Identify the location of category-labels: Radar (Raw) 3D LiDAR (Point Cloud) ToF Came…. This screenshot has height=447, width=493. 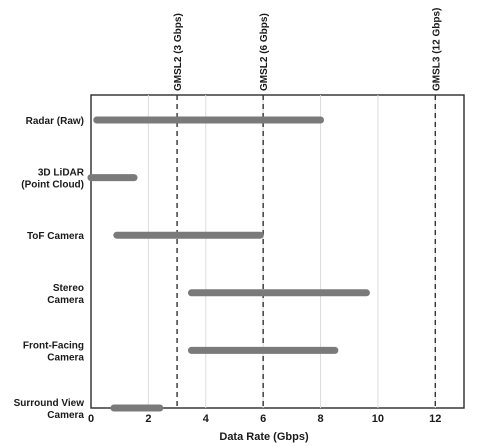
(49, 268).